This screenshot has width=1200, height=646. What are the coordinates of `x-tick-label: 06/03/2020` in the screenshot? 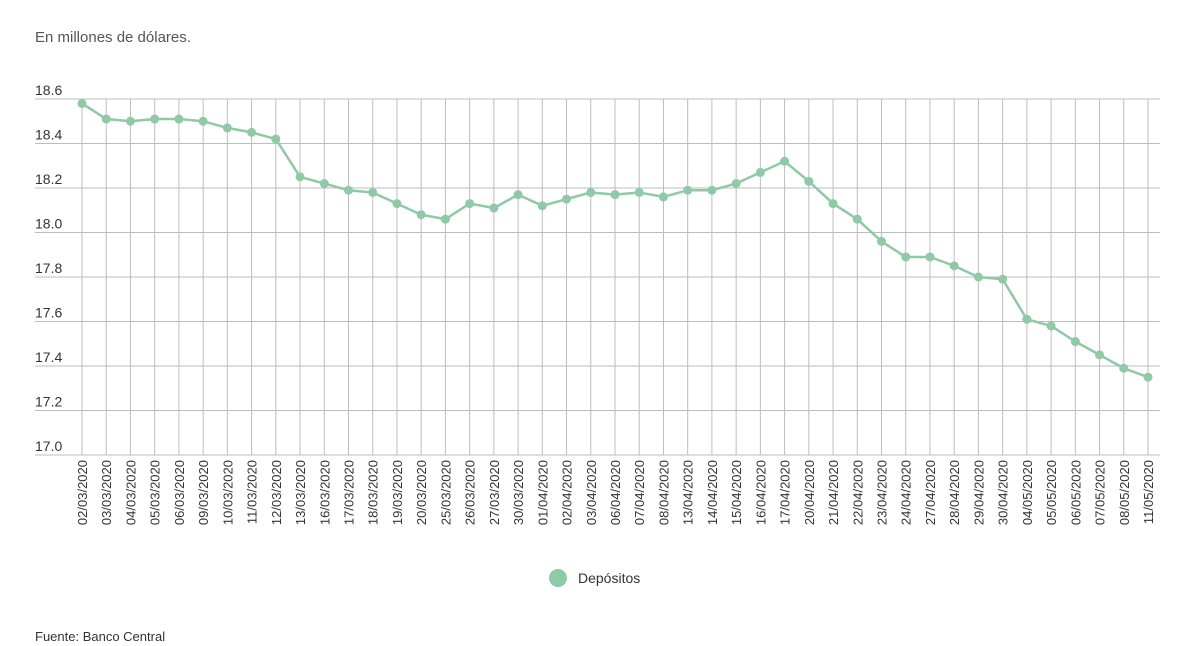 It's located at (179, 492).